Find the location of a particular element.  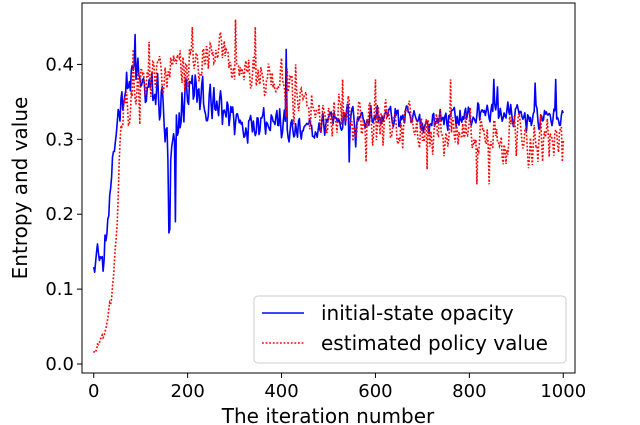

y-tick-label: 0.3 is located at coordinates (59, 139).